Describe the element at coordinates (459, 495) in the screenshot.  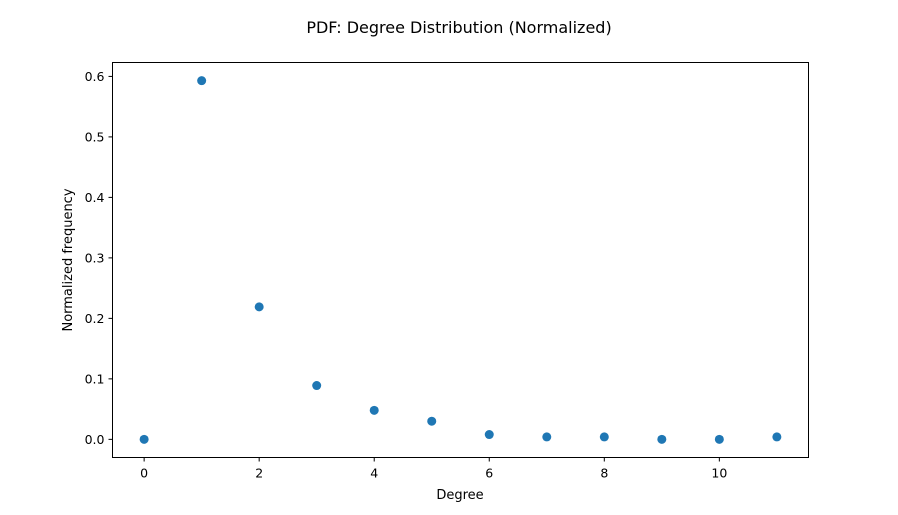
I see `x-axis-label: Degree` at that location.